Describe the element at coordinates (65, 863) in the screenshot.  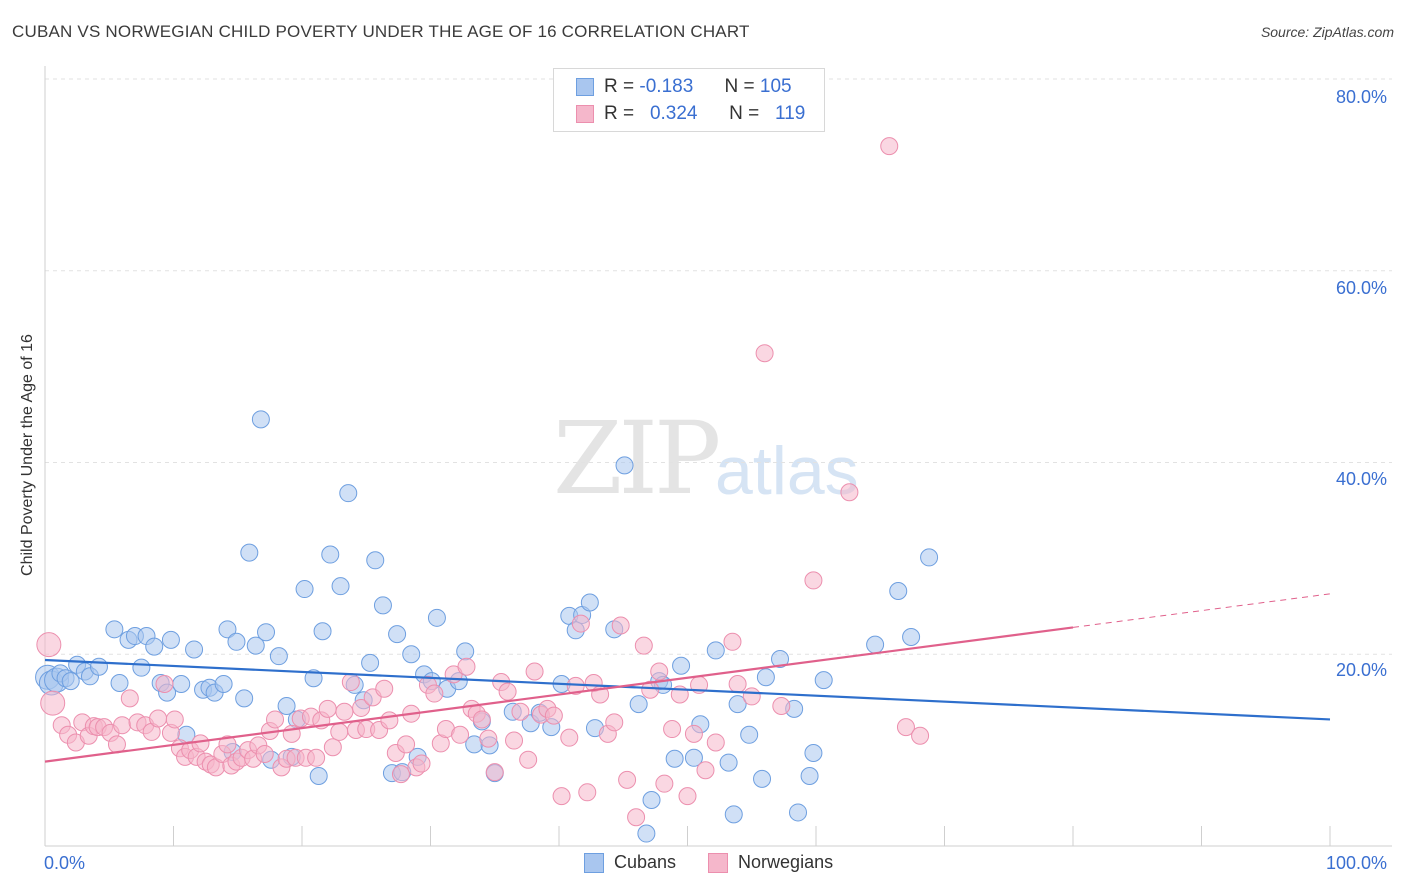
I see `x-tick-label-min: 0.0%` at that location.